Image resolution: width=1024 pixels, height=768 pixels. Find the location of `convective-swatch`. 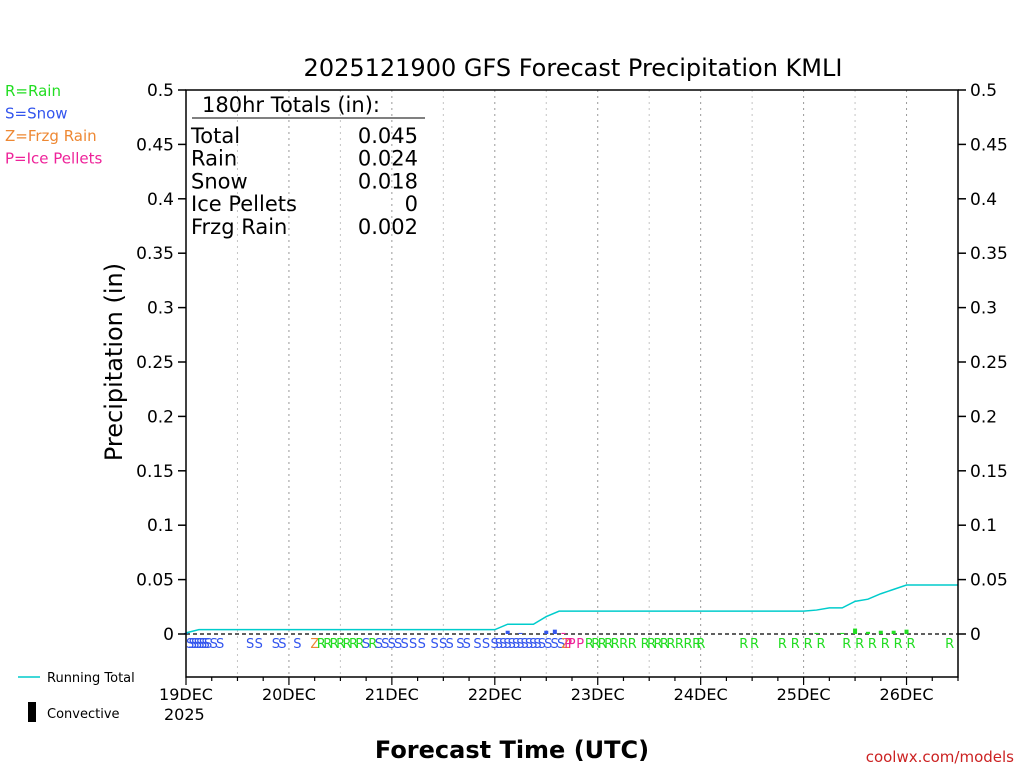

convective-swatch is located at coordinates (32, 712).